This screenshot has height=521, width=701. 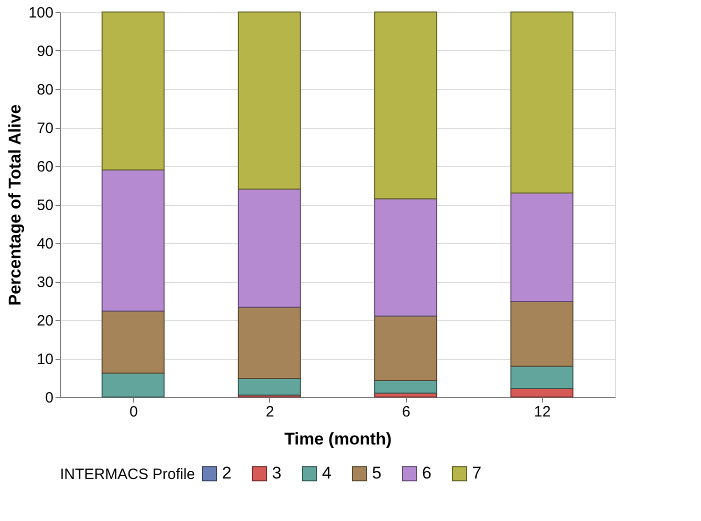 I want to click on y-tick-label: 90, so click(x=45, y=51).